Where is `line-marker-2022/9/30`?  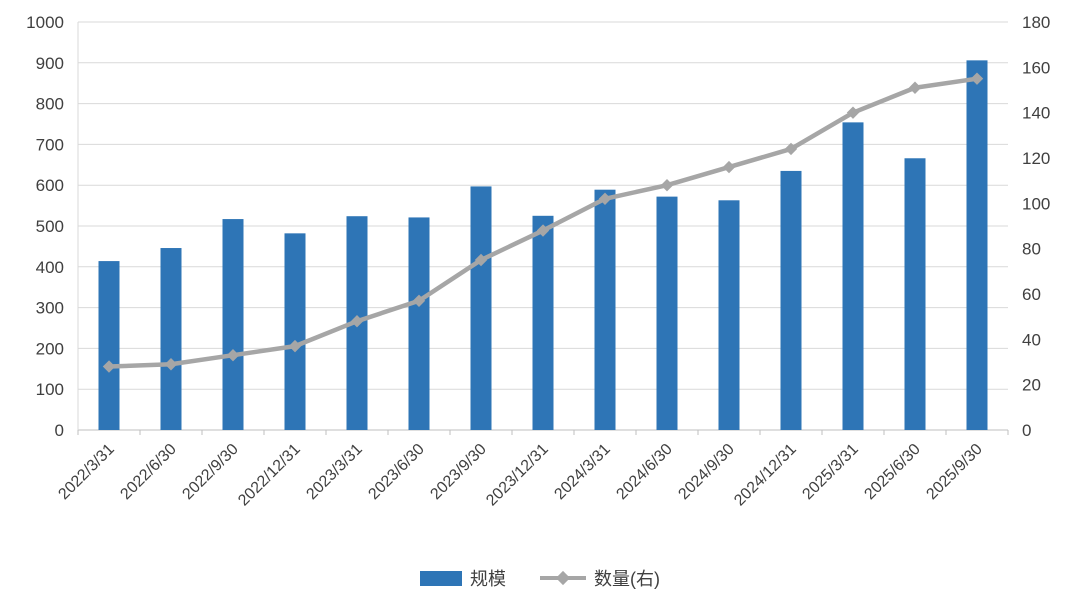 line-marker-2022/9/30 is located at coordinates (233, 355).